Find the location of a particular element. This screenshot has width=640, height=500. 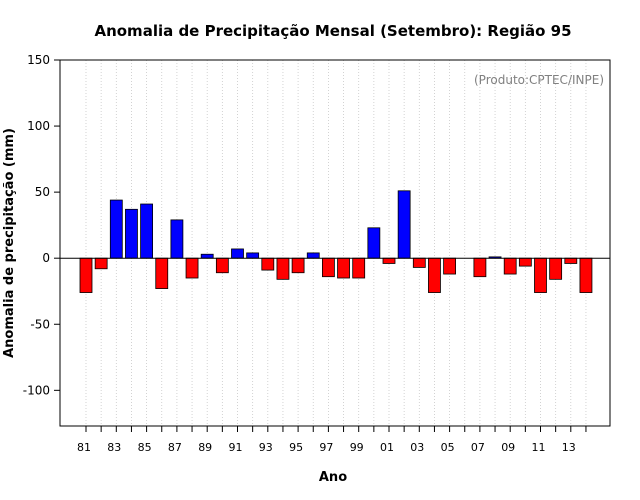

x-tick-label: 91 is located at coordinates (236, 447).